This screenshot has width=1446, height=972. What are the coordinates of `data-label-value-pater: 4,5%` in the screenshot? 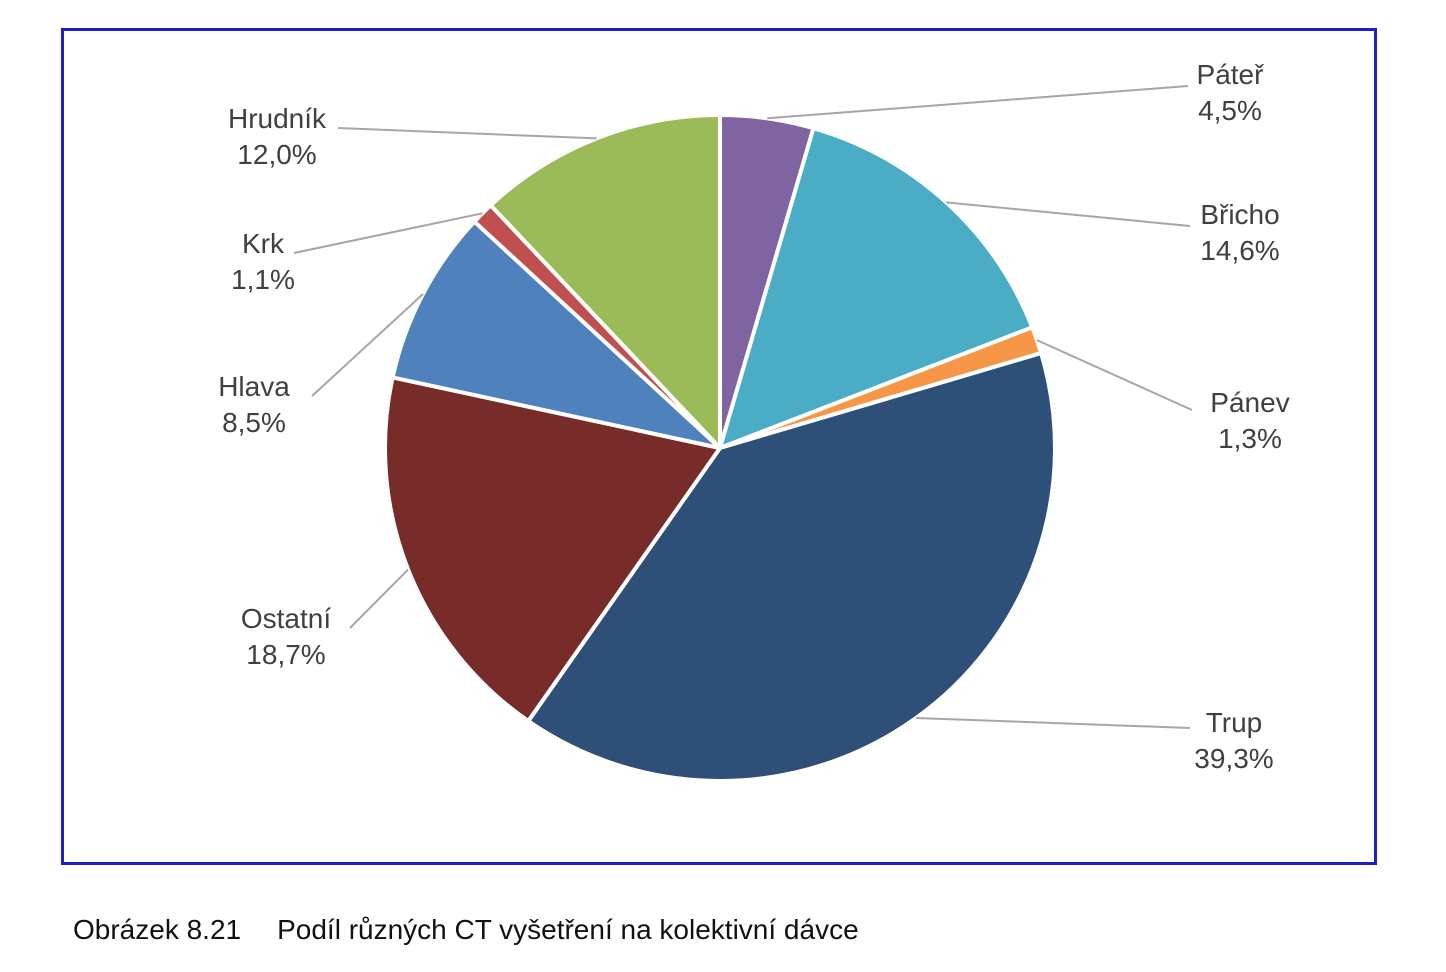 It's located at (1230, 110).